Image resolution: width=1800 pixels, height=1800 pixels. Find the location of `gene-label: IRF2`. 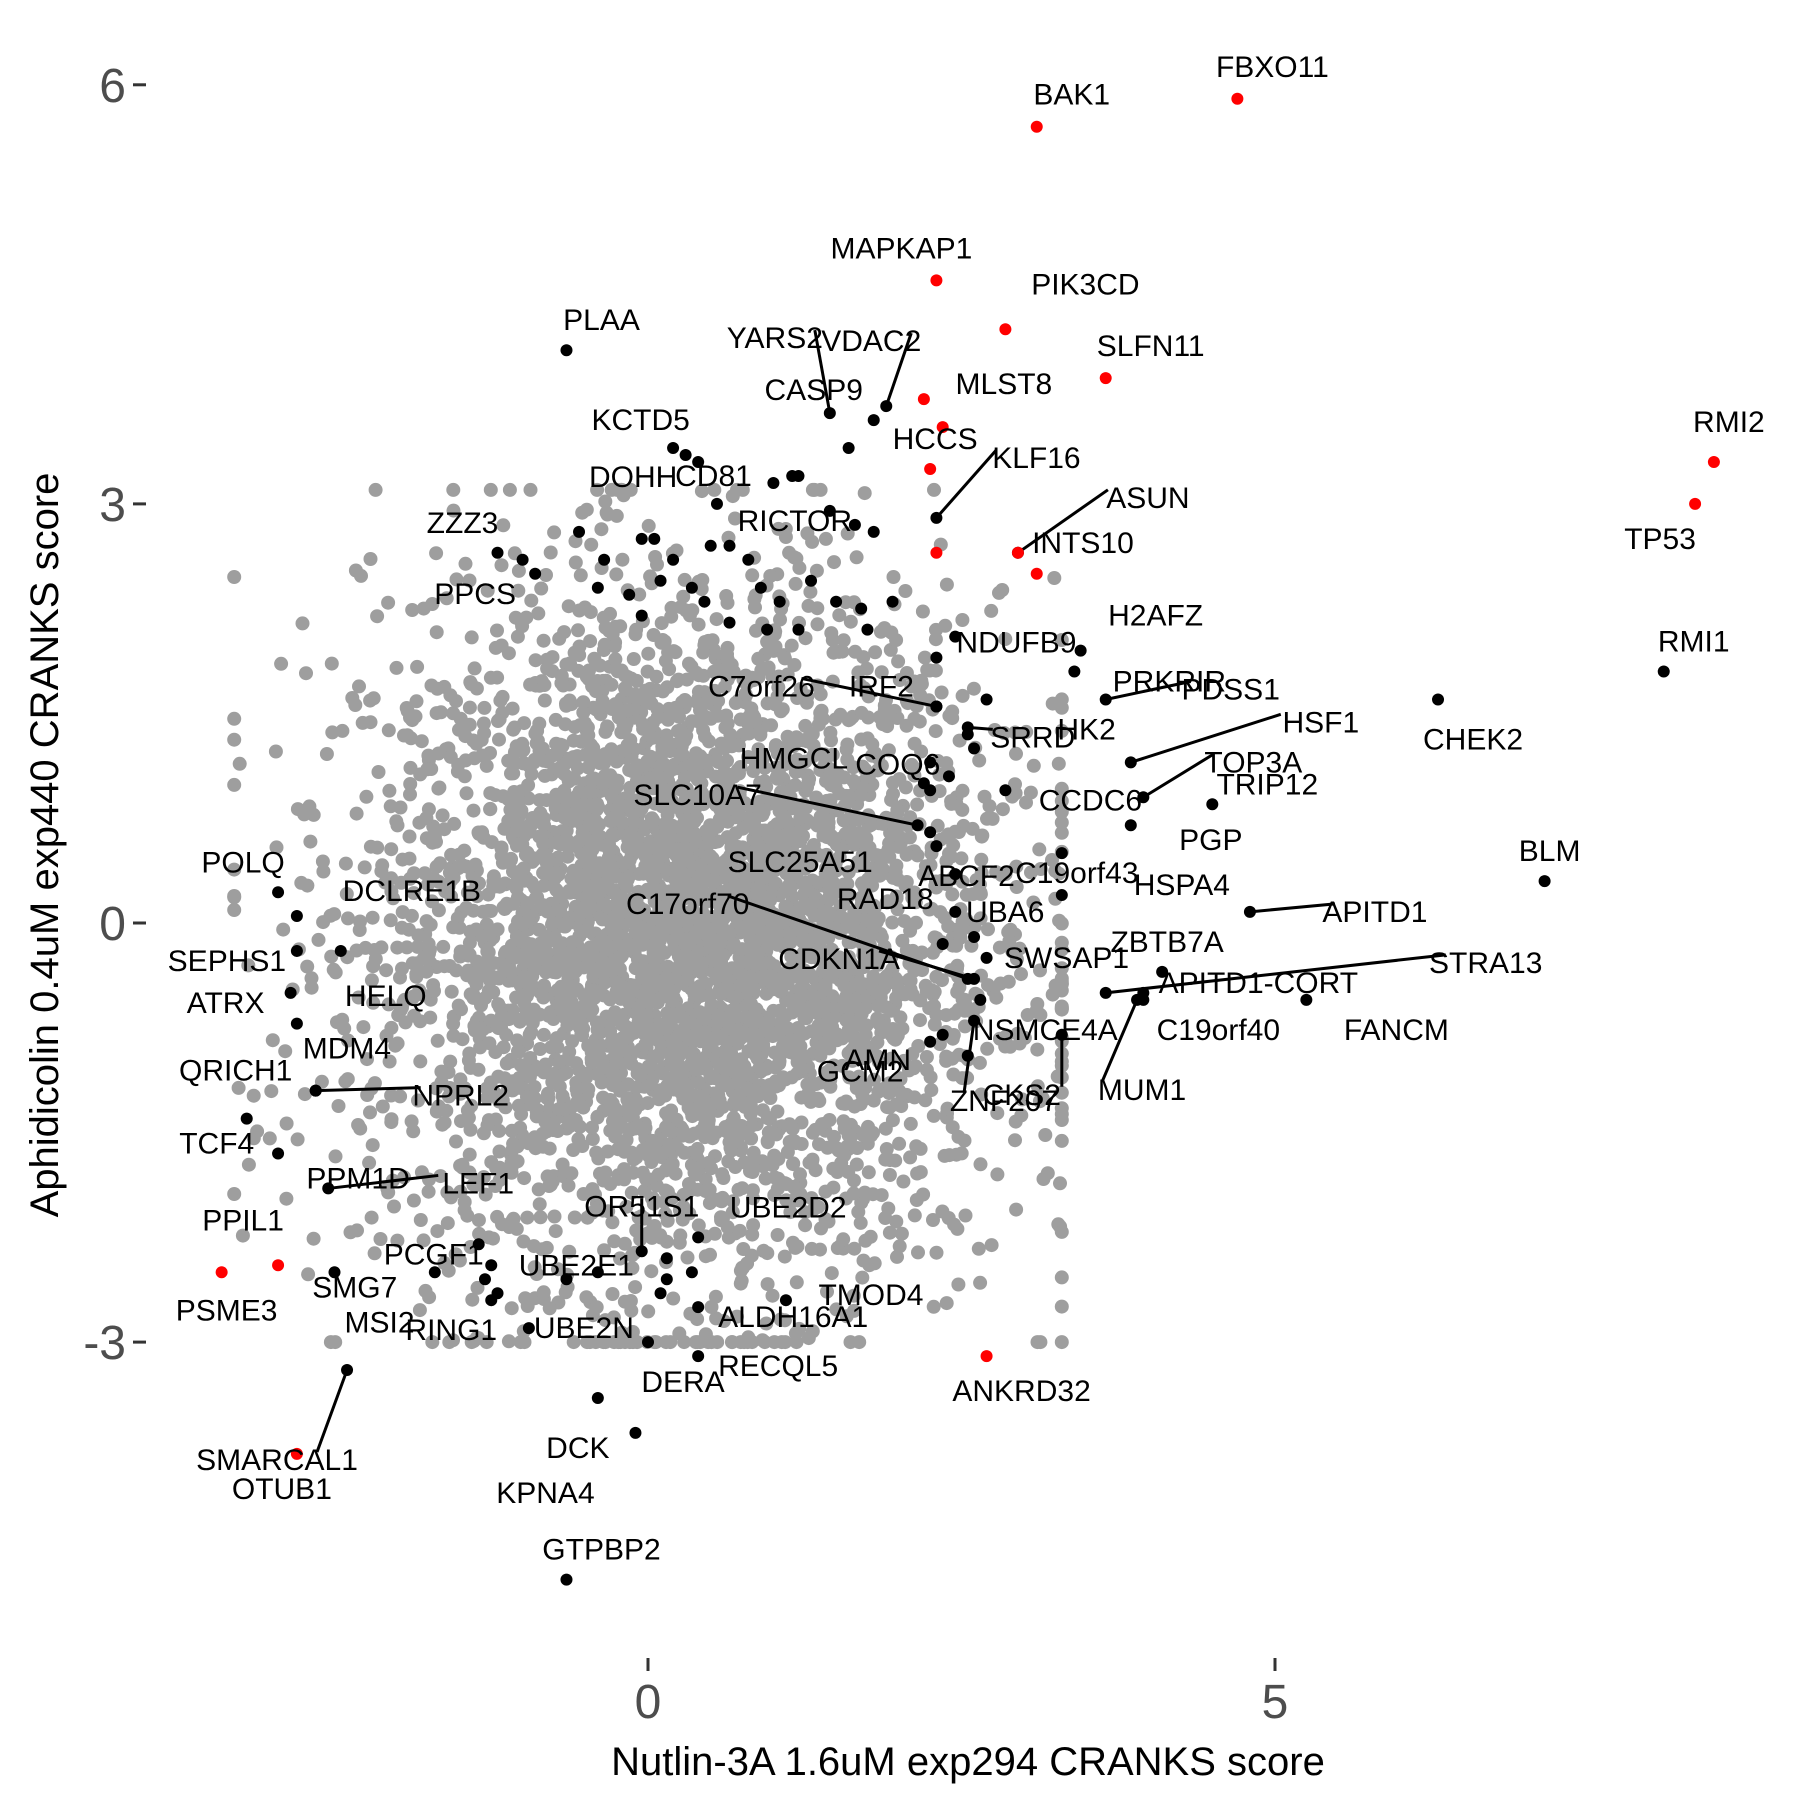

gene-label: IRF2 is located at coordinates (881, 686).